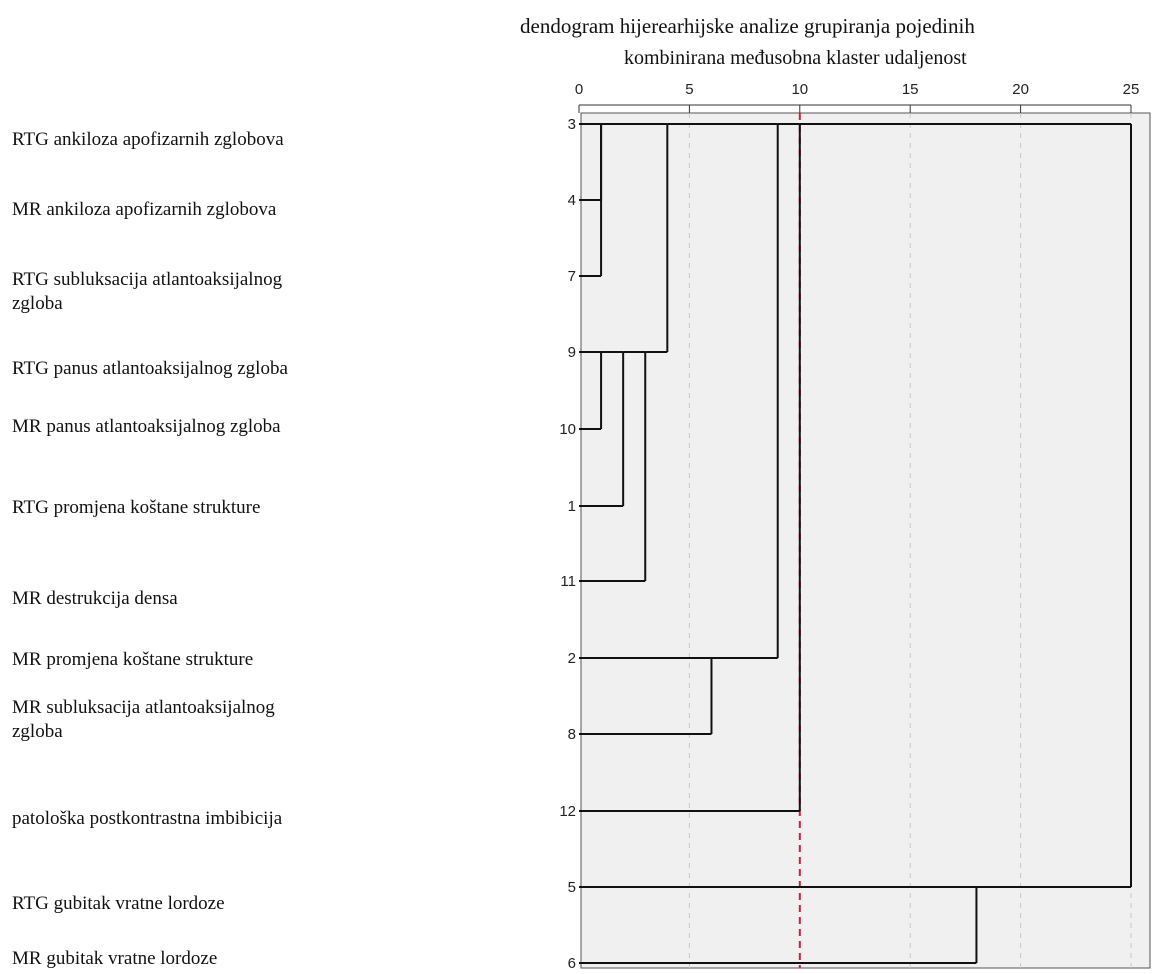 The image size is (1162, 974). I want to click on row-label: MR panus atlantoaksijalnog zgloba, so click(146, 426).